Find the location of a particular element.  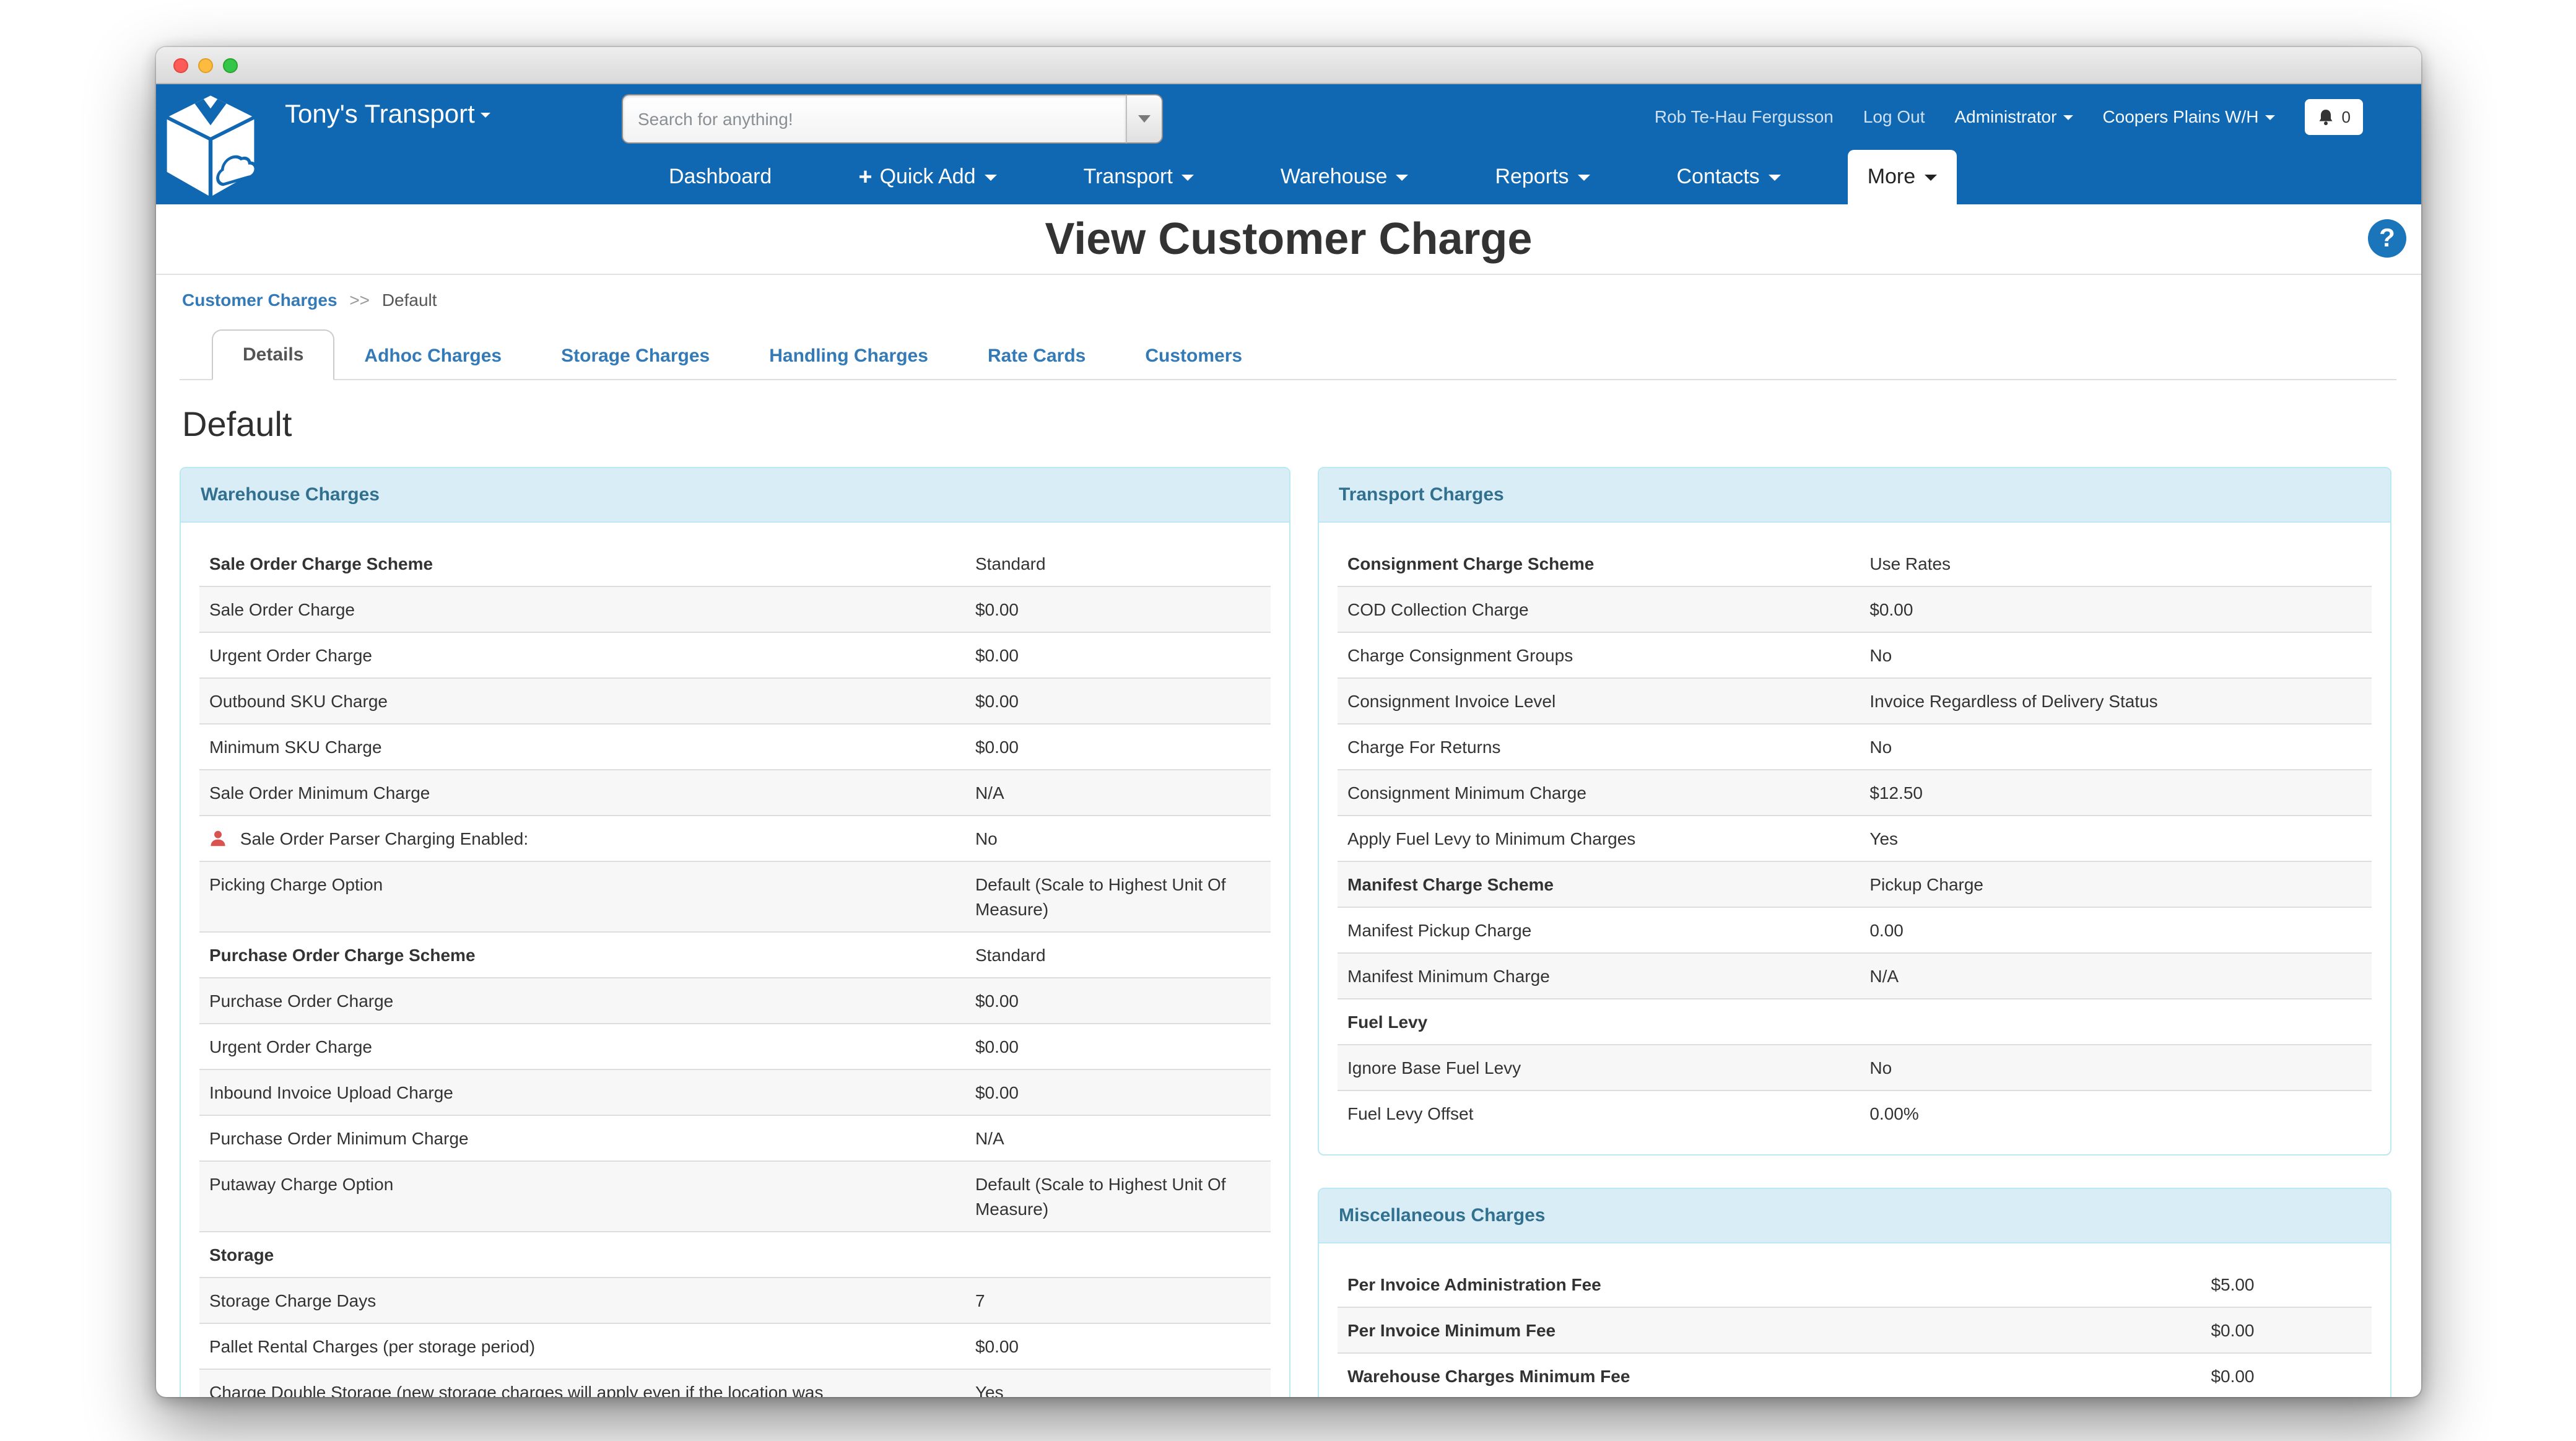

global-search is located at coordinates (892, 119).